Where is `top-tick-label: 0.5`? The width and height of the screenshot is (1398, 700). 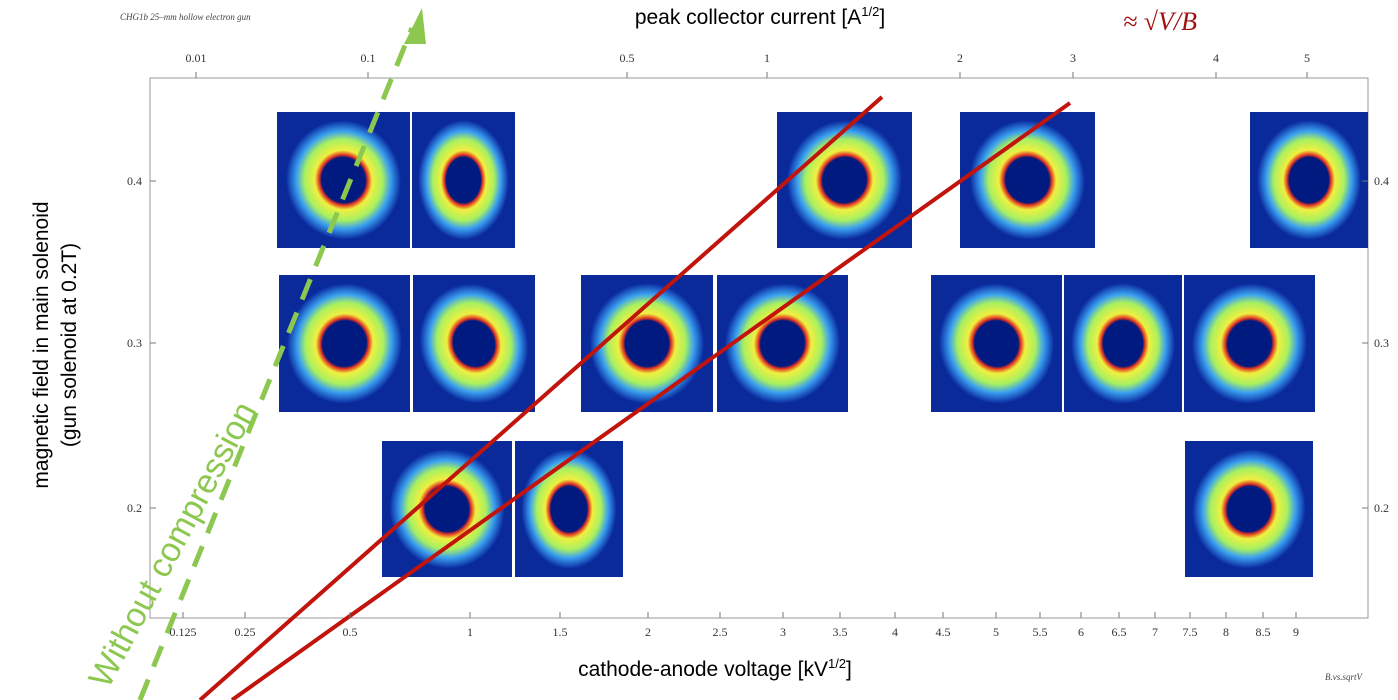
top-tick-label: 0.5 is located at coordinates (627, 58).